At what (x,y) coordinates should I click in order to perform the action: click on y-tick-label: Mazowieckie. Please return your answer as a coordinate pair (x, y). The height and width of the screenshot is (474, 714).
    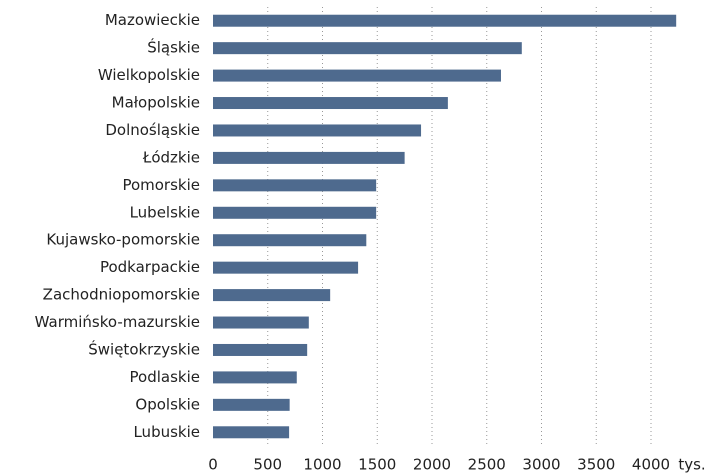
    Looking at the image, I should click on (152, 20).